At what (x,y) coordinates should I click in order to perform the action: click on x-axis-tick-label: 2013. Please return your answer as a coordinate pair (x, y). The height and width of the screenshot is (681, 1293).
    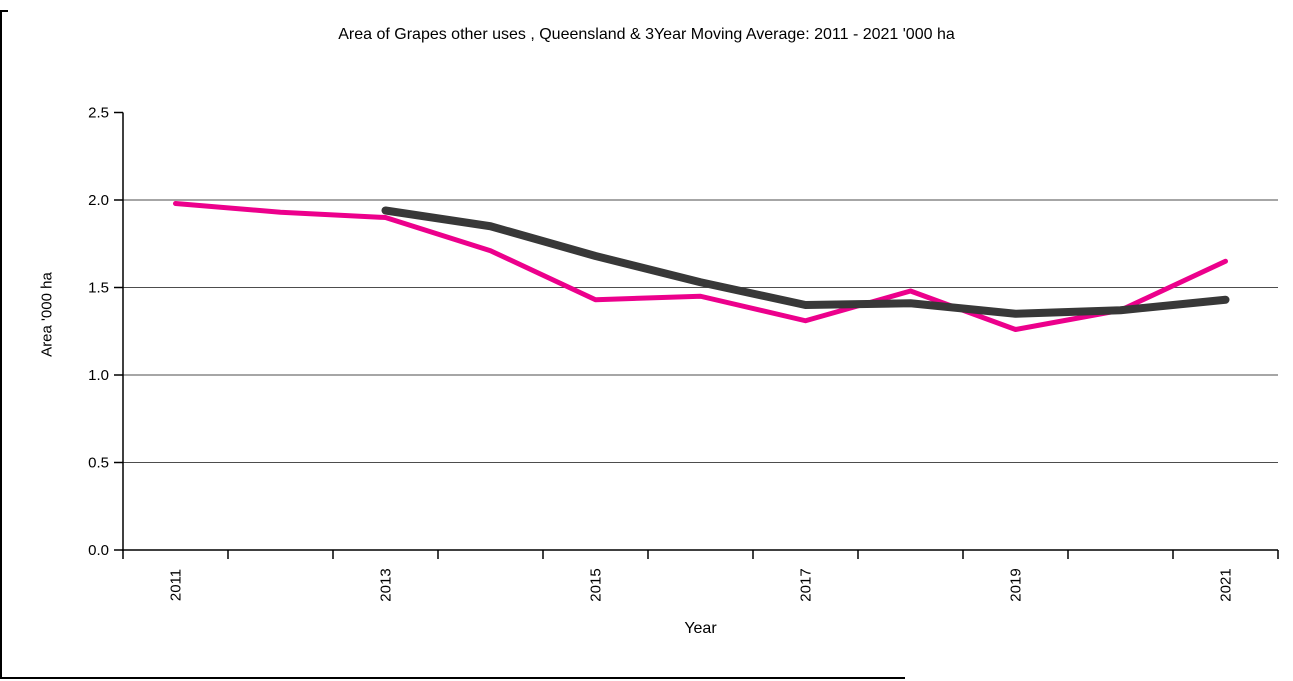
    Looking at the image, I should click on (386, 584).